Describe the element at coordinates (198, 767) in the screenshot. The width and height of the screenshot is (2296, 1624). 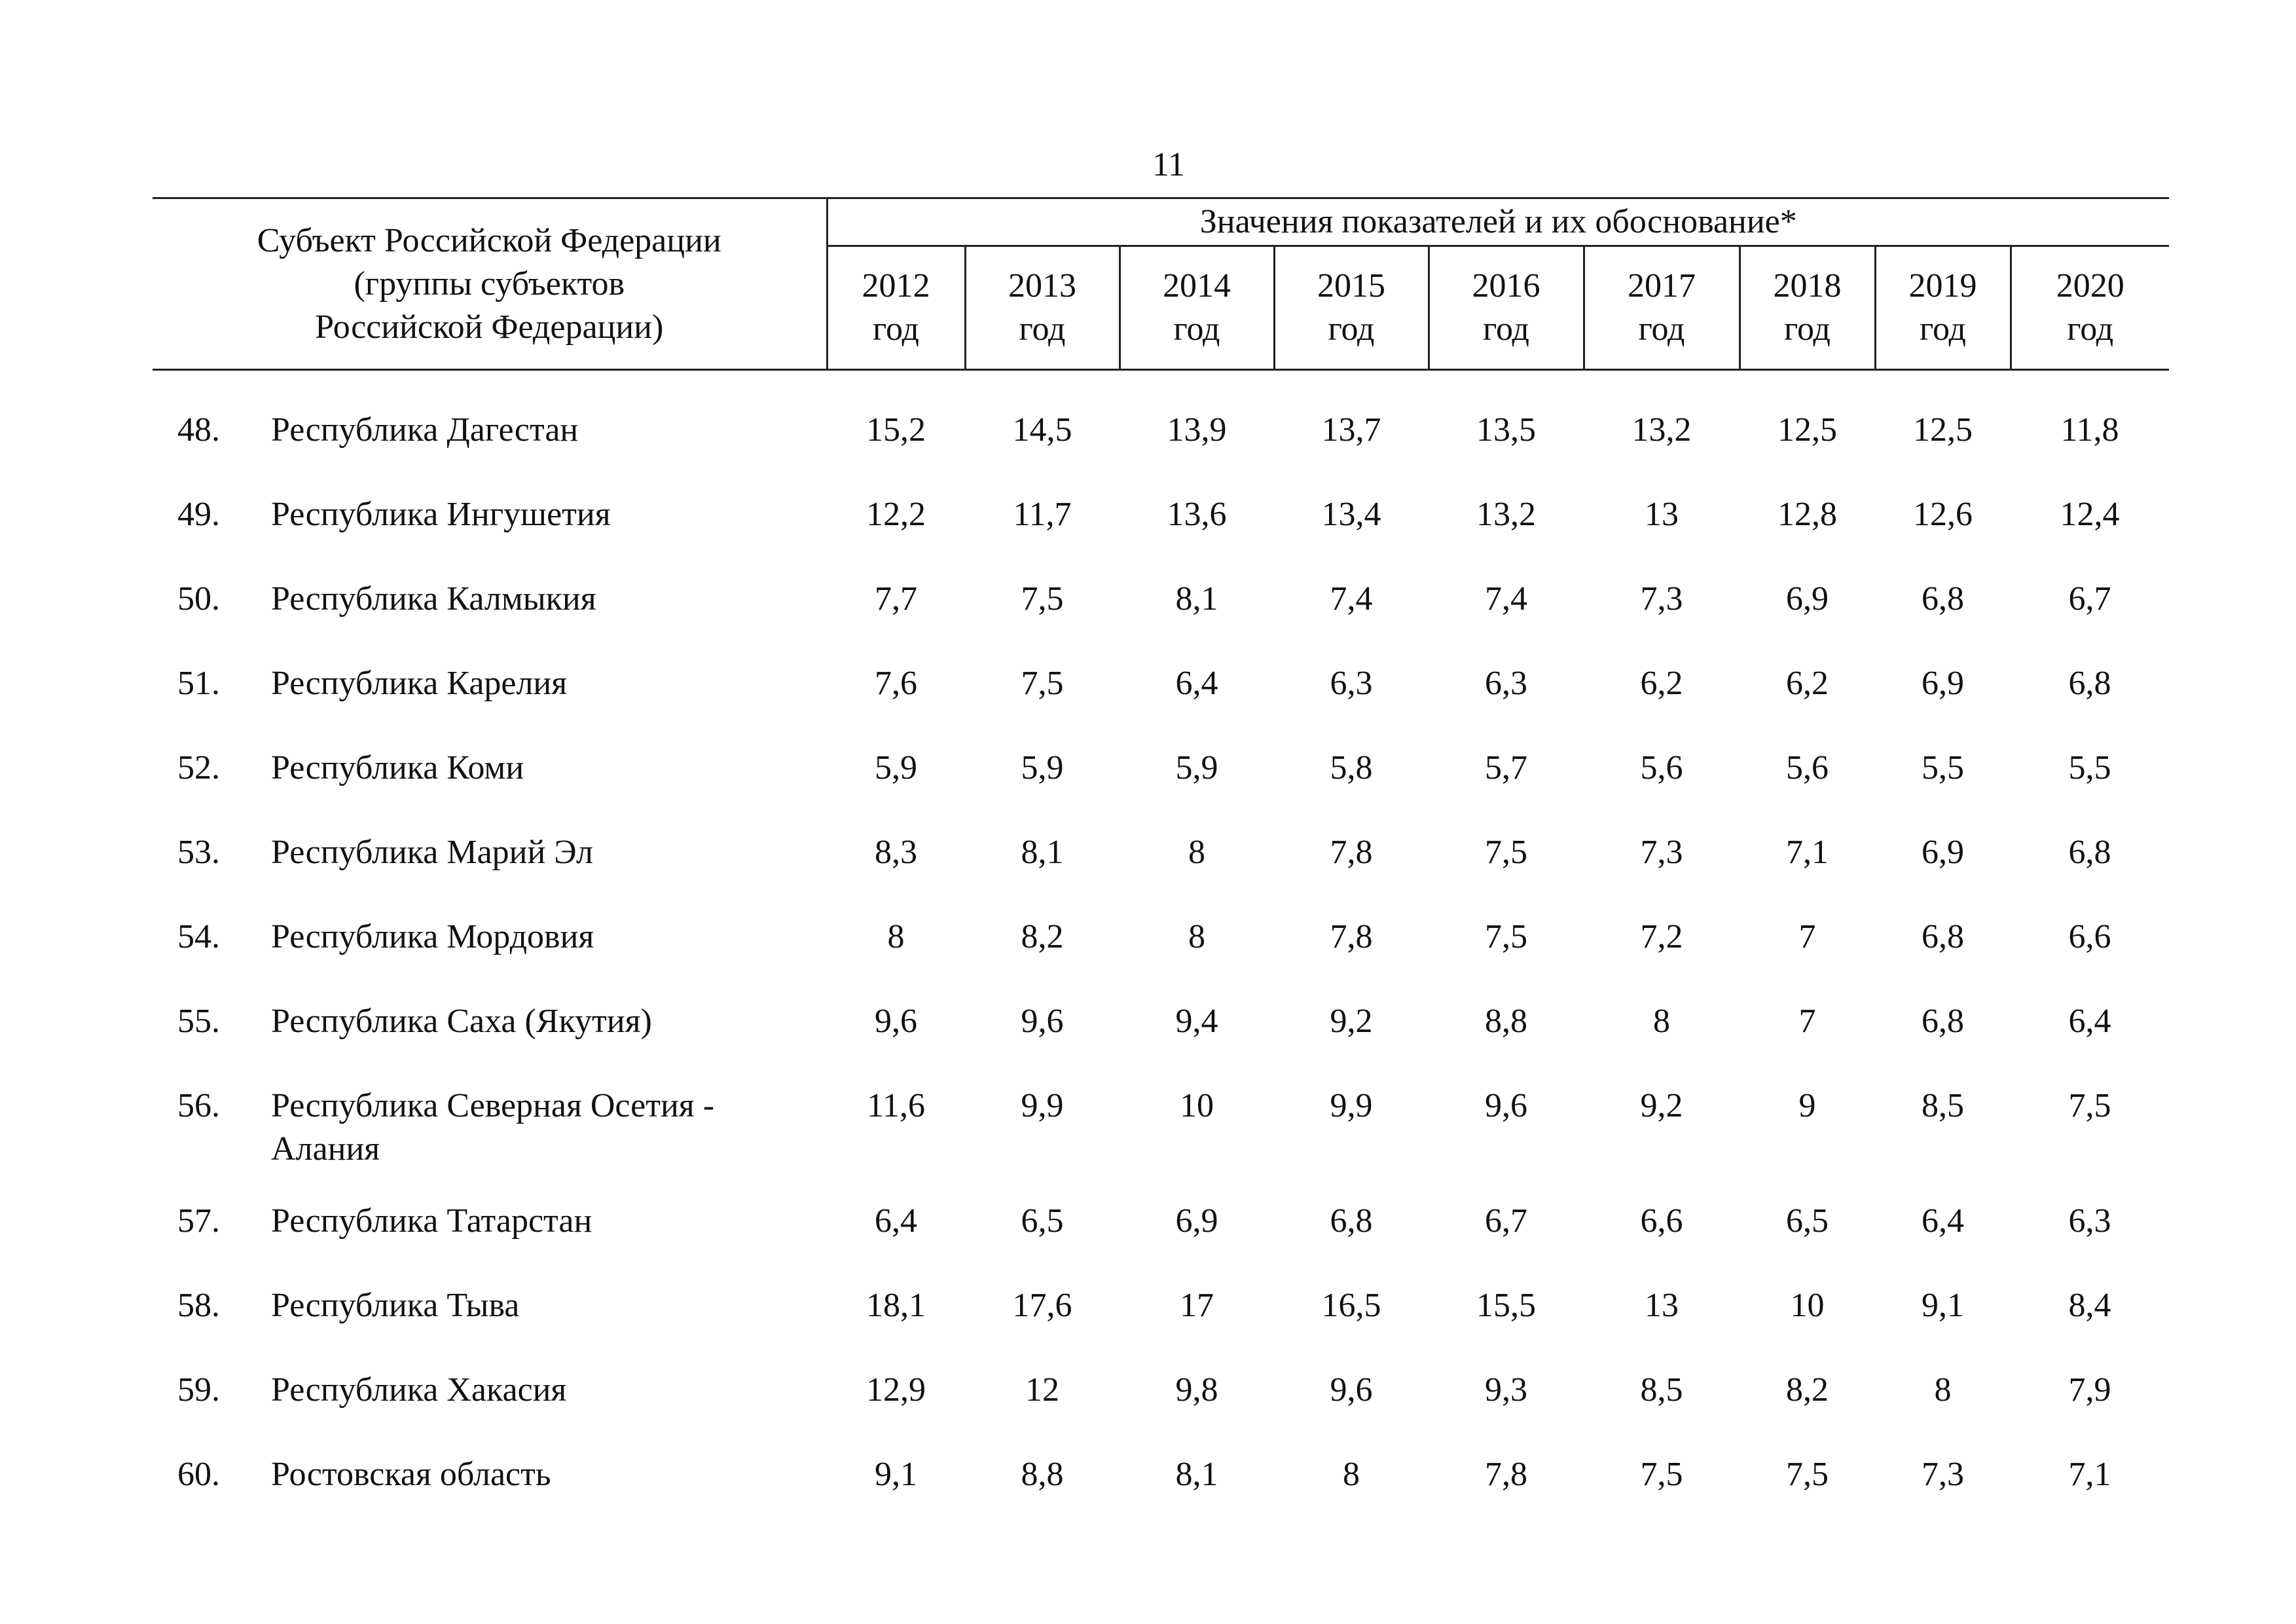
I see `row-number: 52.` at that location.